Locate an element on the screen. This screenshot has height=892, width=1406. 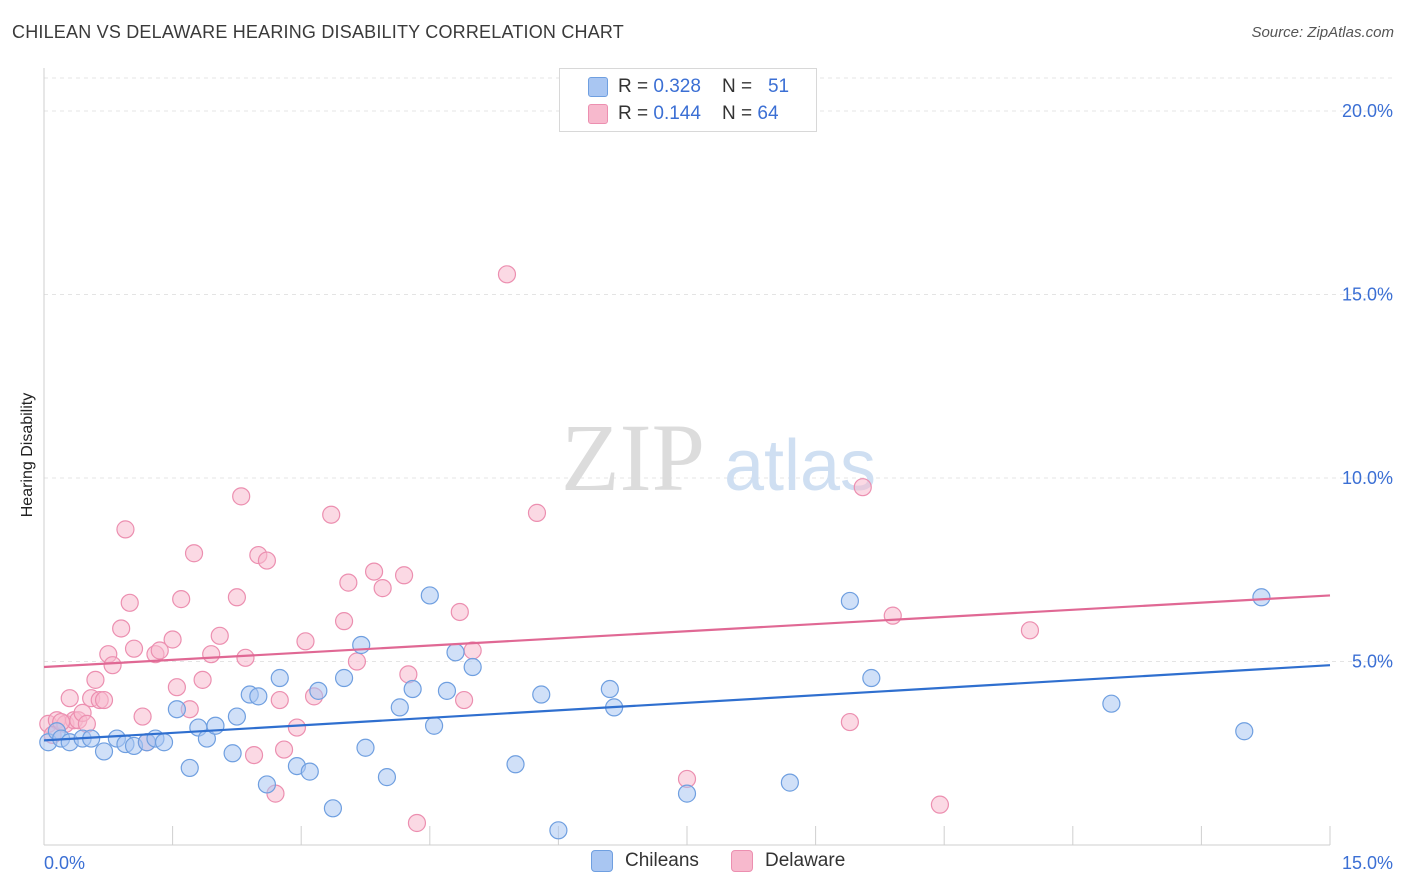
source-label: Source: ZipAtlas.com is located at coordinates (1322, 32).